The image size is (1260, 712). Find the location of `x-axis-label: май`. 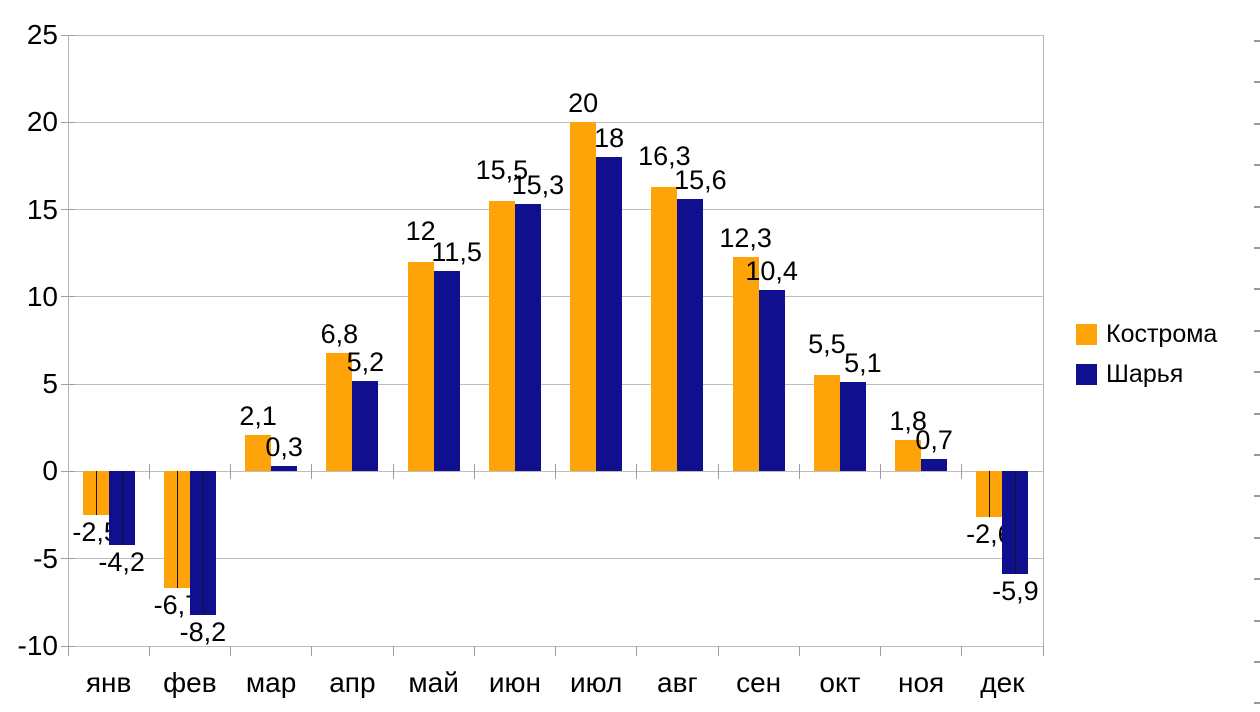

x-axis-label: май is located at coordinates (433, 682).